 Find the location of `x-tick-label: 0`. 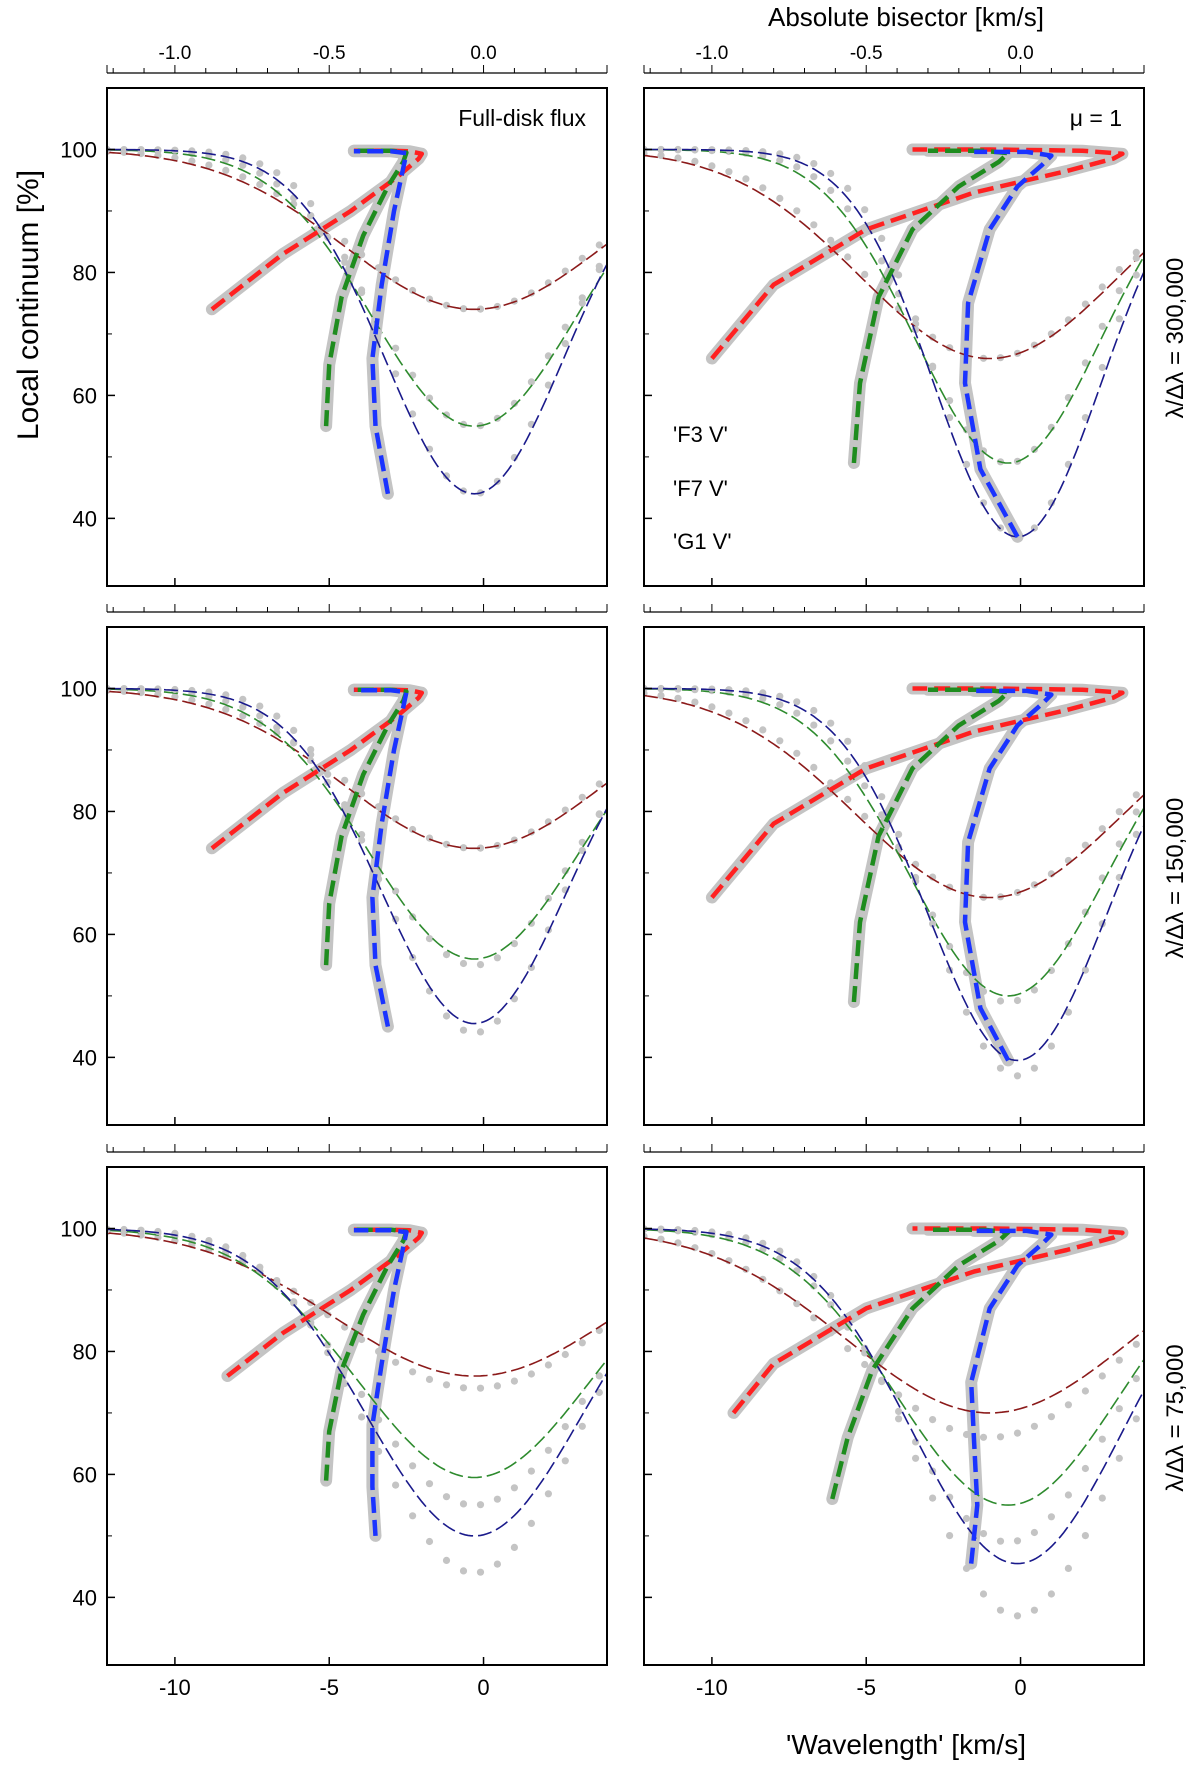

x-tick-label: 0 is located at coordinates (483, 1687).